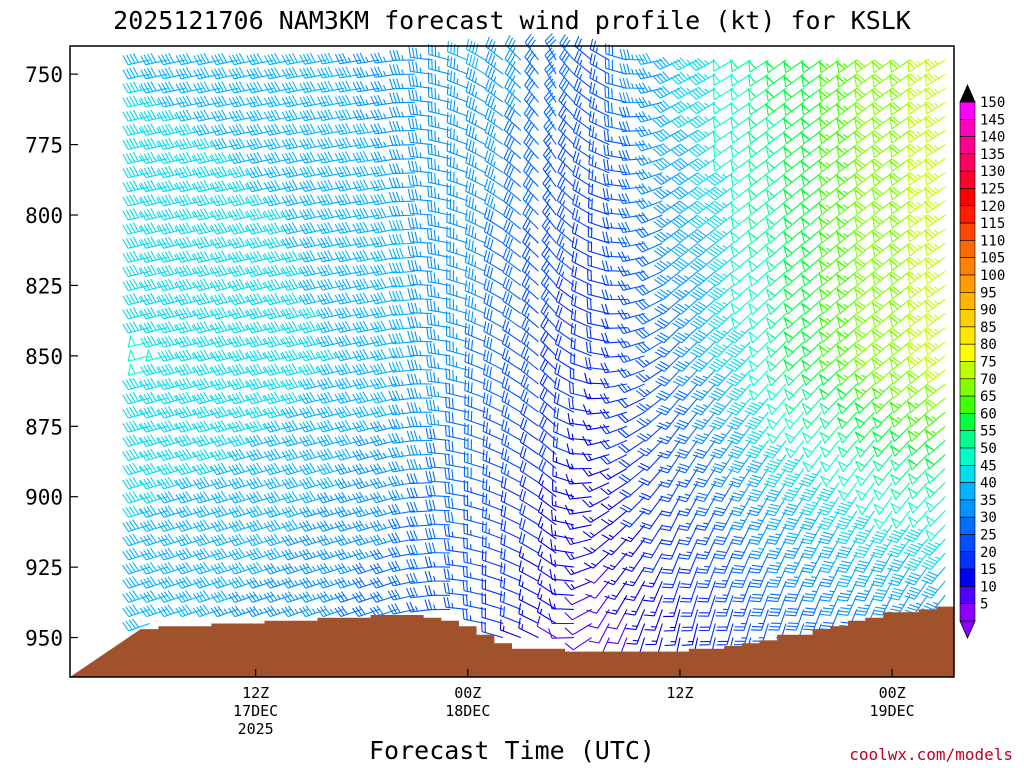 Image resolution: width=1024 pixels, height=768 pixels. What do you see at coordinates (988, 501) in the screenshot?
I see `colorbar-label: 35` at bounding box center [988, 501].